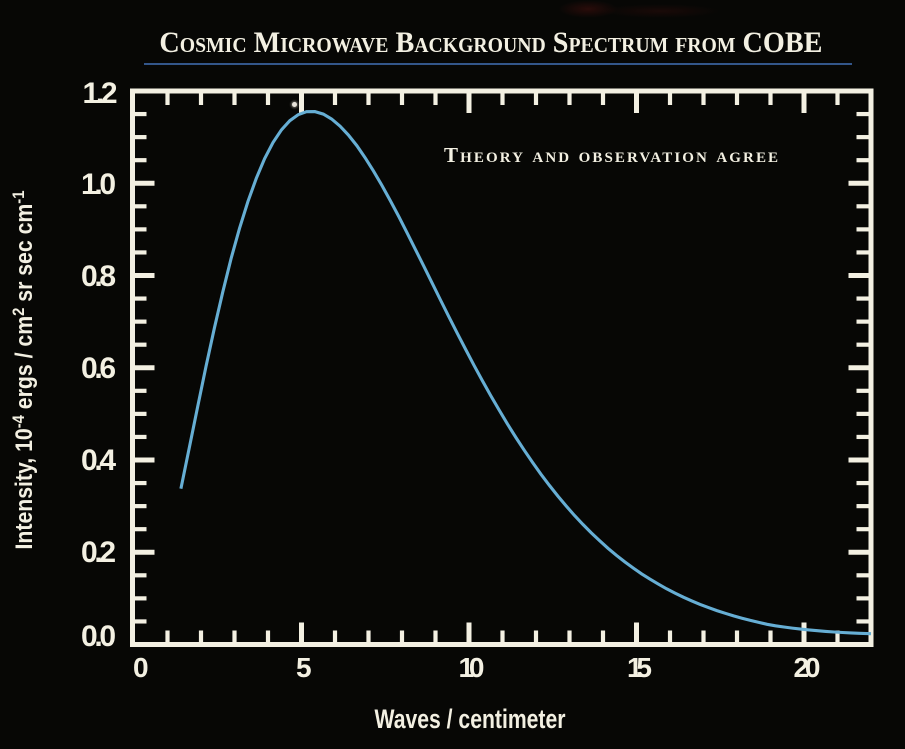 The width and height of the screenshot is (905, 749). What do you see at coordinates (98, 460) in the screenshot?
I see `svg-text: 0.4` at bounding box center [98, 460].